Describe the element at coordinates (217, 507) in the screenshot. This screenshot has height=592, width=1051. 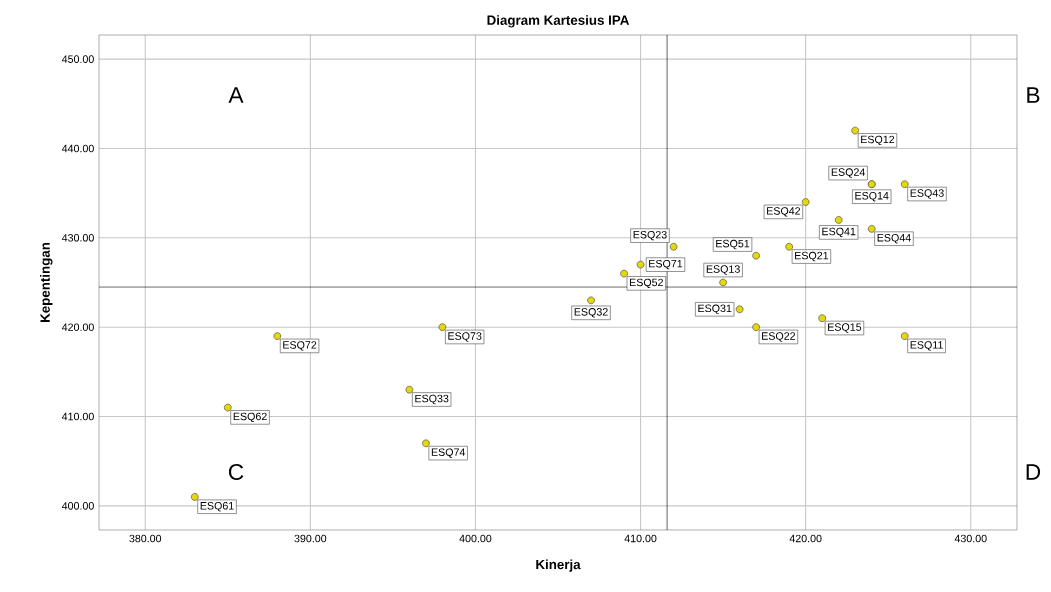
I see `data-label: ESQ61` at that location.